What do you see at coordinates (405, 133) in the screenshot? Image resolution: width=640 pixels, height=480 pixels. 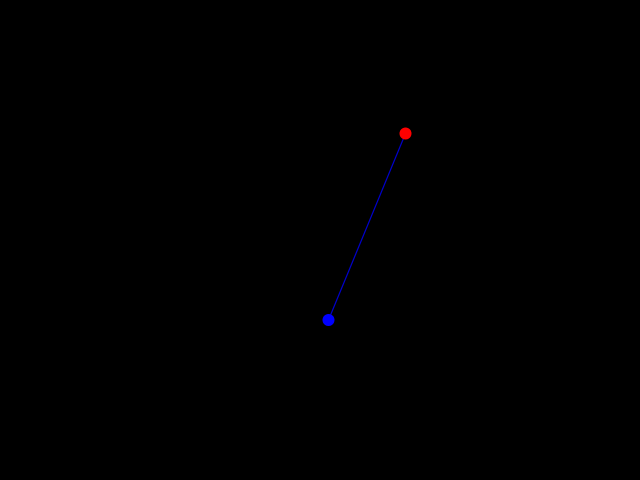 I see `end-point-marker` at bounding box center [405, 133].